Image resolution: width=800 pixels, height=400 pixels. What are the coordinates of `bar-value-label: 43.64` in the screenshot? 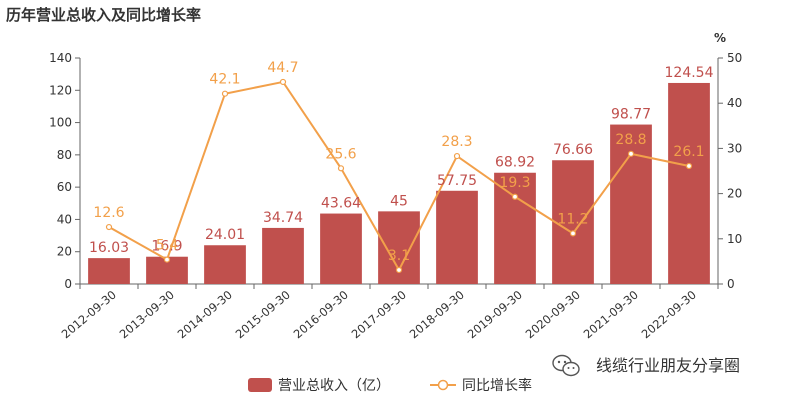 It's located at (341, 204).